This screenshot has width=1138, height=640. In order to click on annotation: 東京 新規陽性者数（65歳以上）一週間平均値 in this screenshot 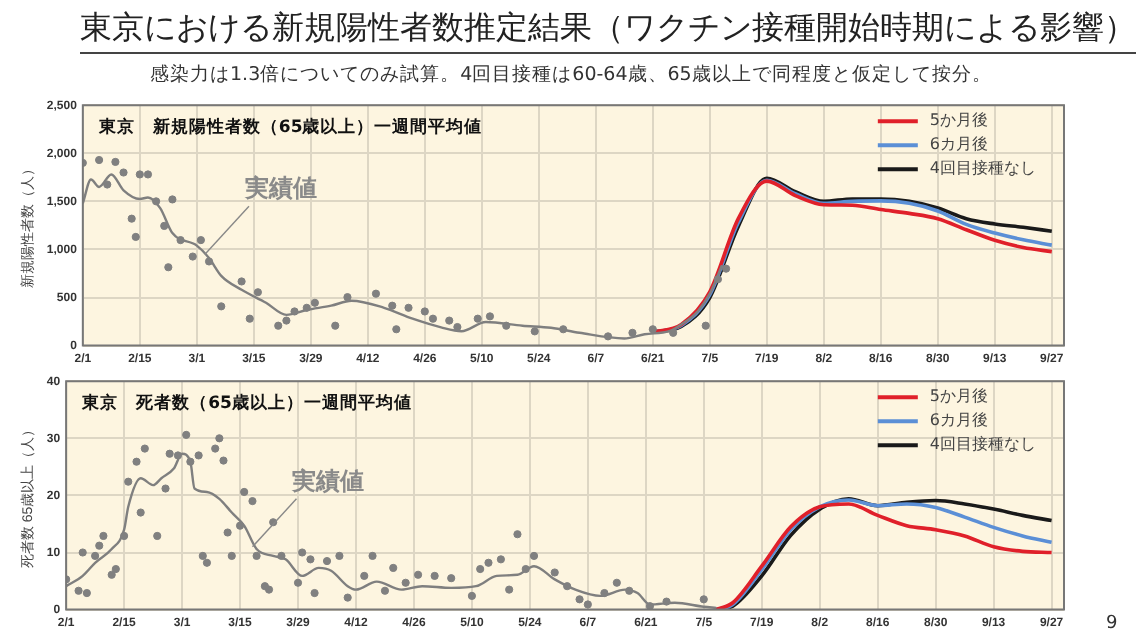, I will do `click(289, 127)`.